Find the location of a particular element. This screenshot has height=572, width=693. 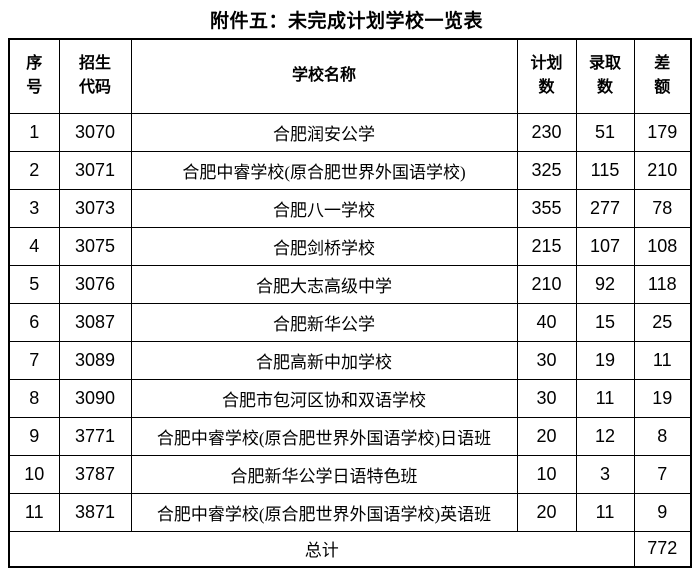

planned-cell: 40 is located at coordinates (546, 322).